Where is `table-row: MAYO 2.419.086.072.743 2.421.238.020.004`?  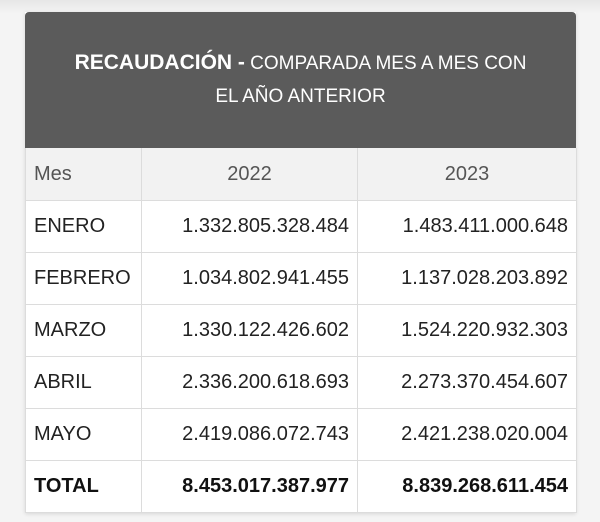 table-row: MAYO 2.419.086.072.743 2.421.238.020.004 is located at coordinates (301, 434).